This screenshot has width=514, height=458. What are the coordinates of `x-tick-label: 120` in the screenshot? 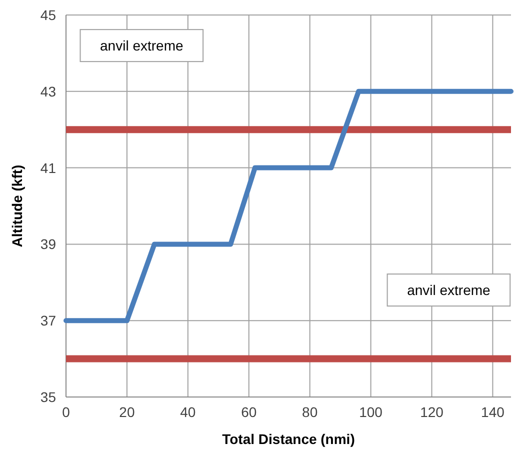 It's located at (432, 412).